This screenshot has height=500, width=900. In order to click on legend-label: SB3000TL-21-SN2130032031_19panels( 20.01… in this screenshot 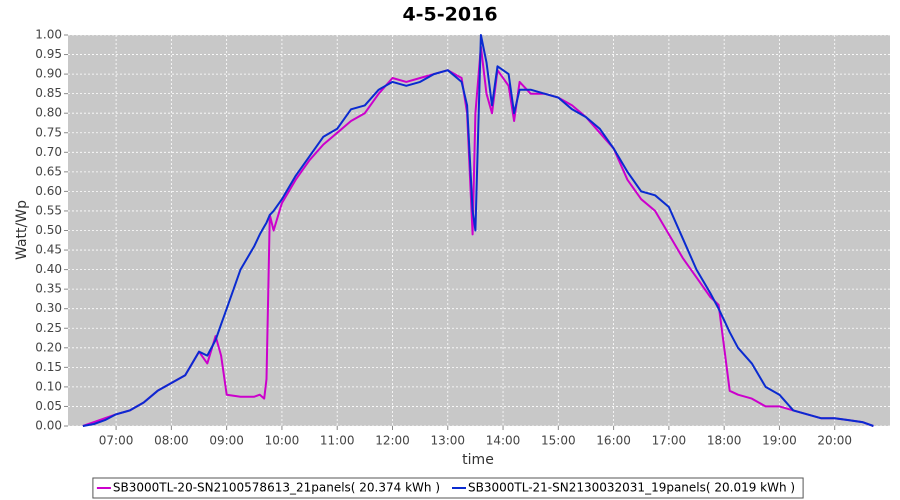, I will do `click(631, 488)`.